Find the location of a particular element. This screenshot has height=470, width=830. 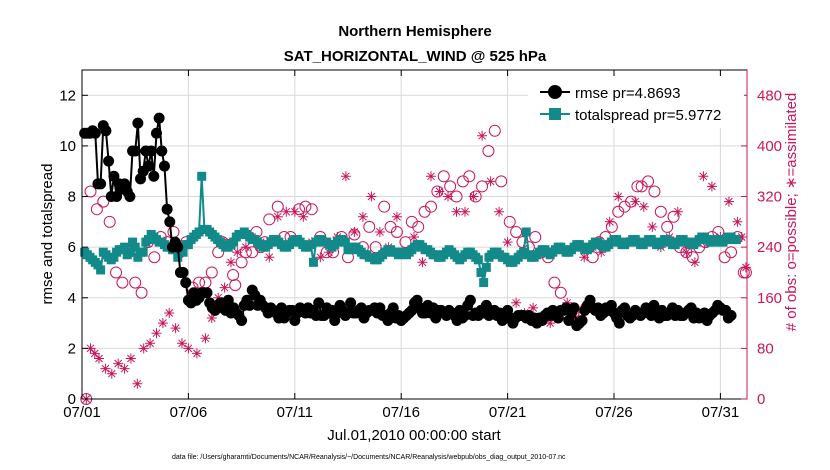

x-tick-label: 07/21 is located at coordinates (508, 412).